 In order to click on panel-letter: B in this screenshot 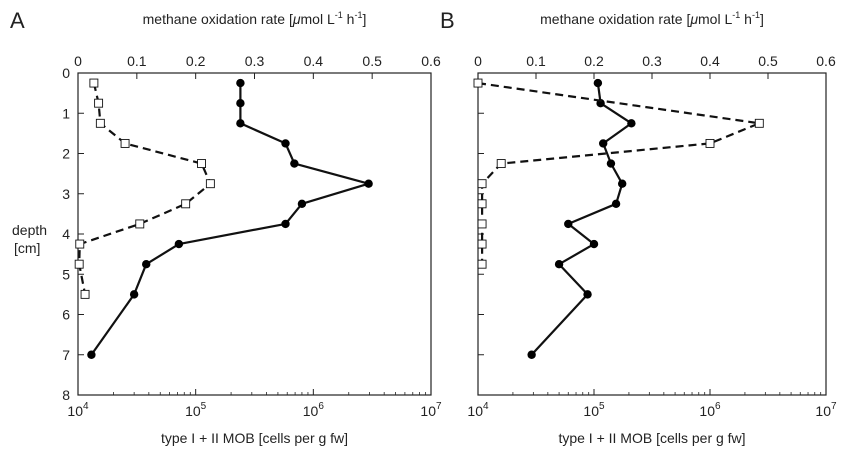, I will do `click(447, 20)`.